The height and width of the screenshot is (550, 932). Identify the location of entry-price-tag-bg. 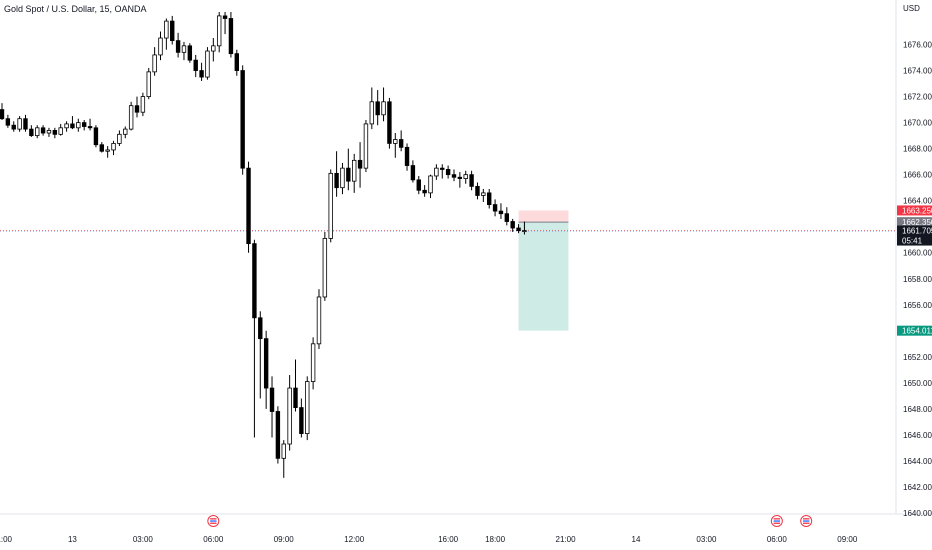
(914, 222).